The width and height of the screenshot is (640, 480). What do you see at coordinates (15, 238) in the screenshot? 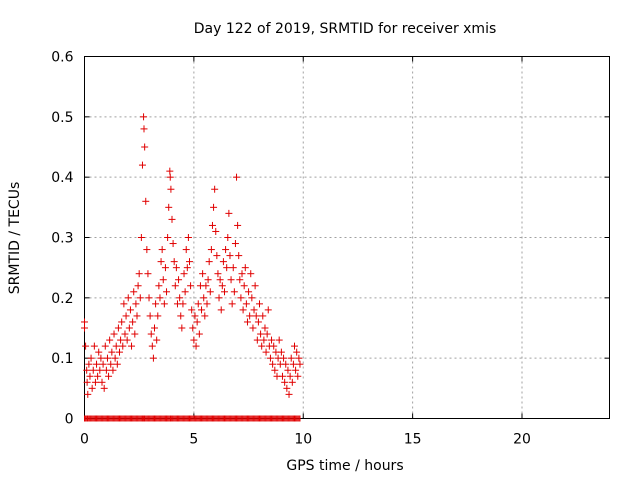
I see `y-axis-label: SRMTID / TECUs` at bounding box center [15, 238].